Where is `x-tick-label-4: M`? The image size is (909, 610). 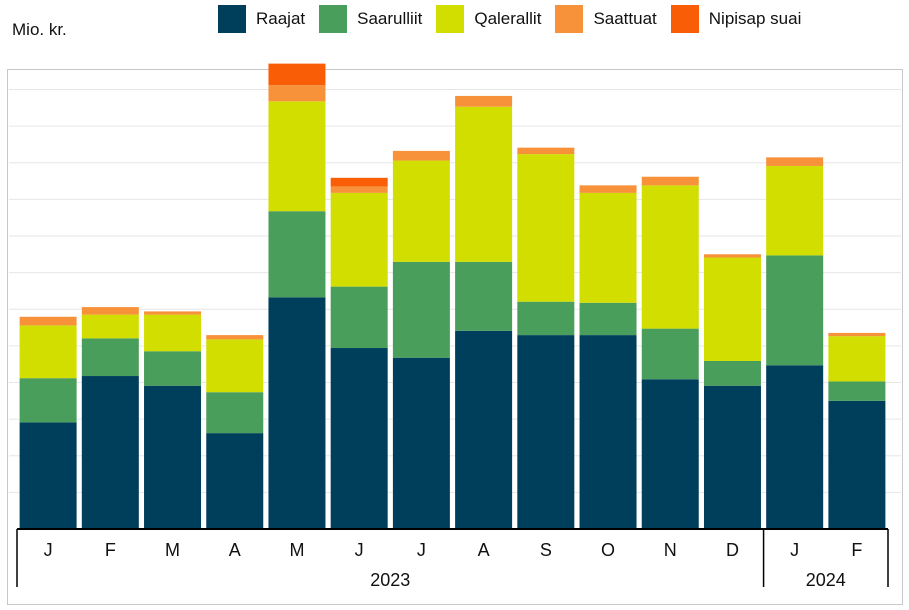 x-tick-label-4: M is located at coordinates (296, 550).